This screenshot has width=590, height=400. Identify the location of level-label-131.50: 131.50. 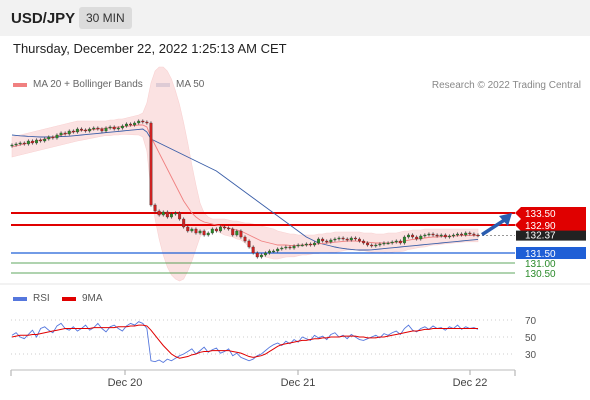
(540, 254).